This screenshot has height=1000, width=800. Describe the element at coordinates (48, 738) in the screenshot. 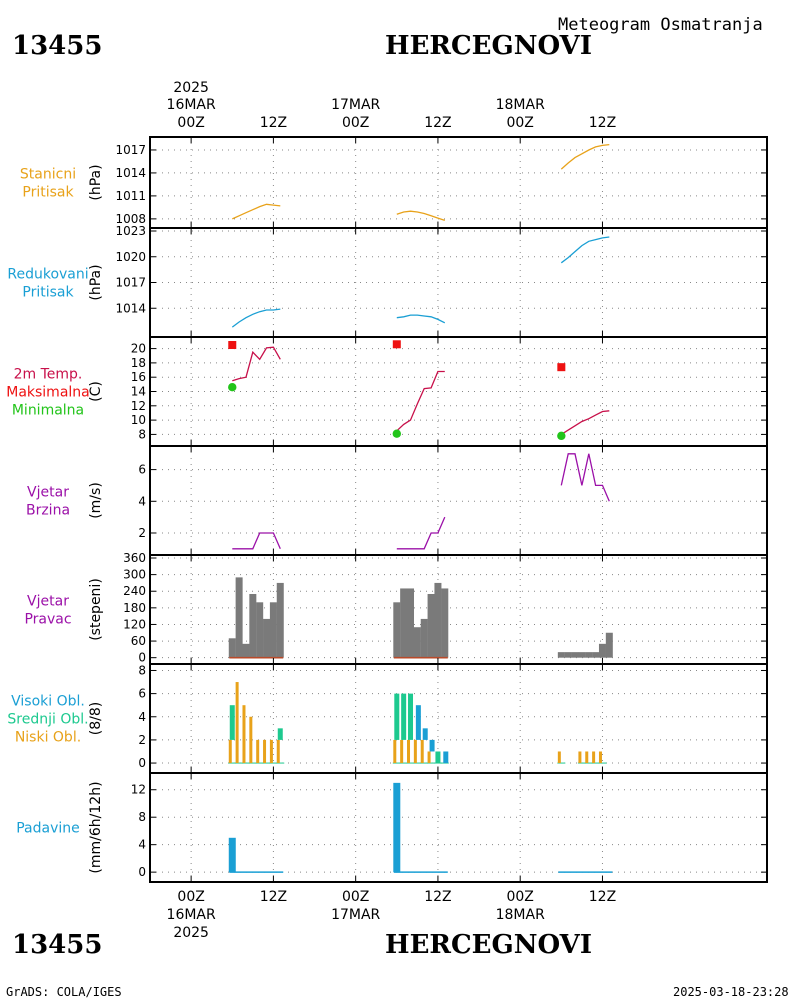

I see `panel-label: Niski Obl.` at that location.